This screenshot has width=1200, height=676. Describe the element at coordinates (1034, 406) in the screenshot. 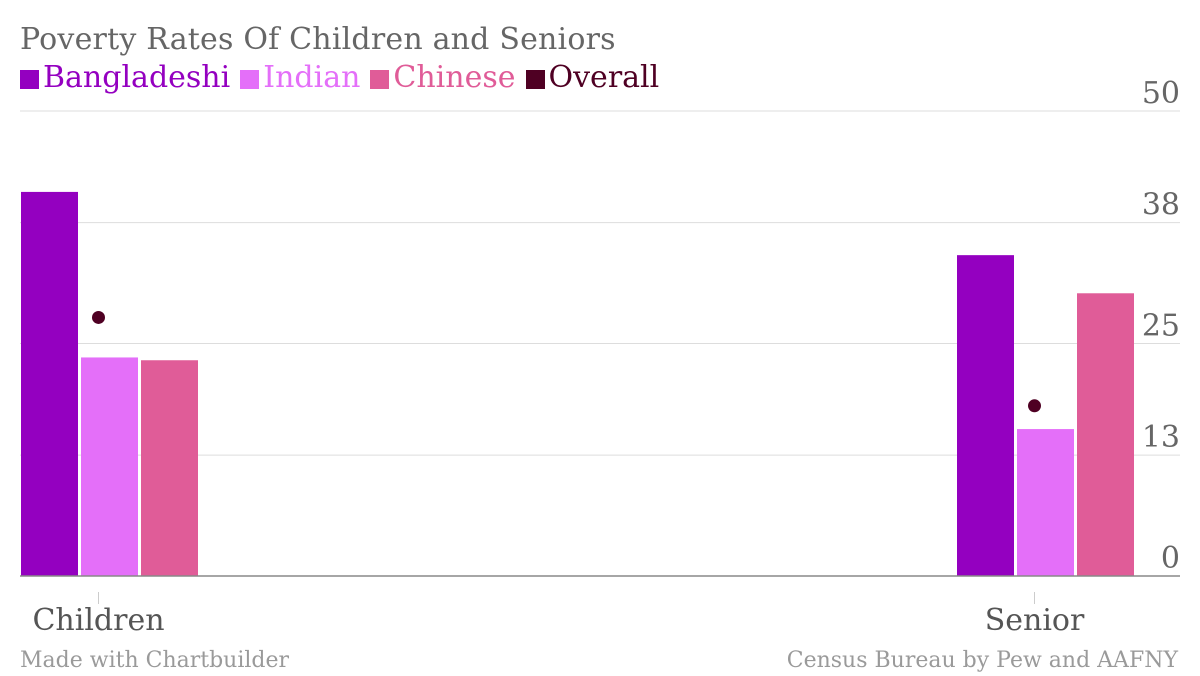

I see `overall-dot-senior` at that location.